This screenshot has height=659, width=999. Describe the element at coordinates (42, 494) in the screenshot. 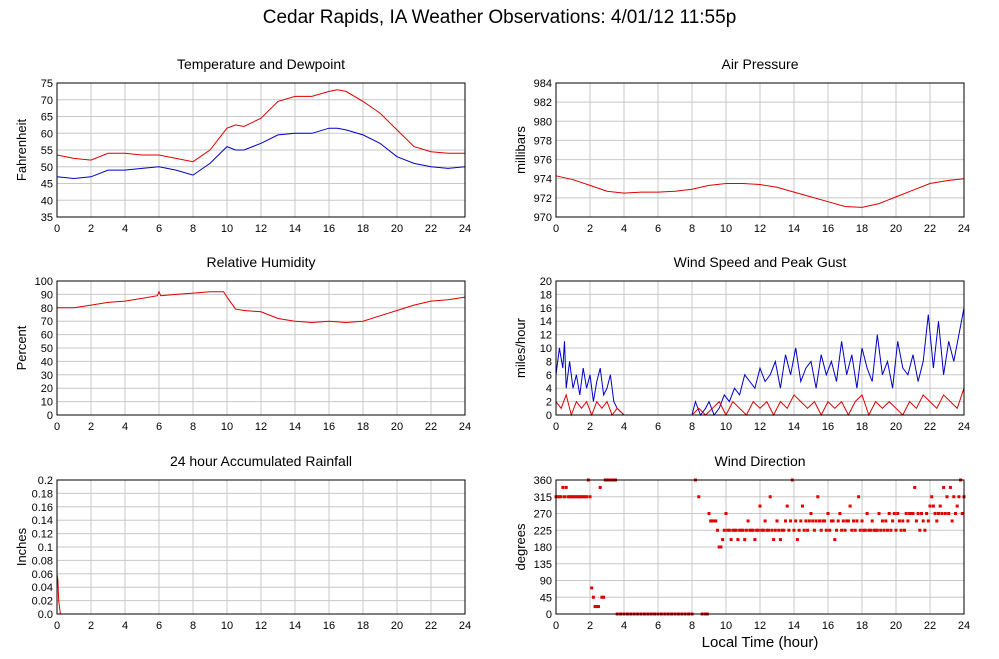

I see `y-tick-label: 0.18` at that location.